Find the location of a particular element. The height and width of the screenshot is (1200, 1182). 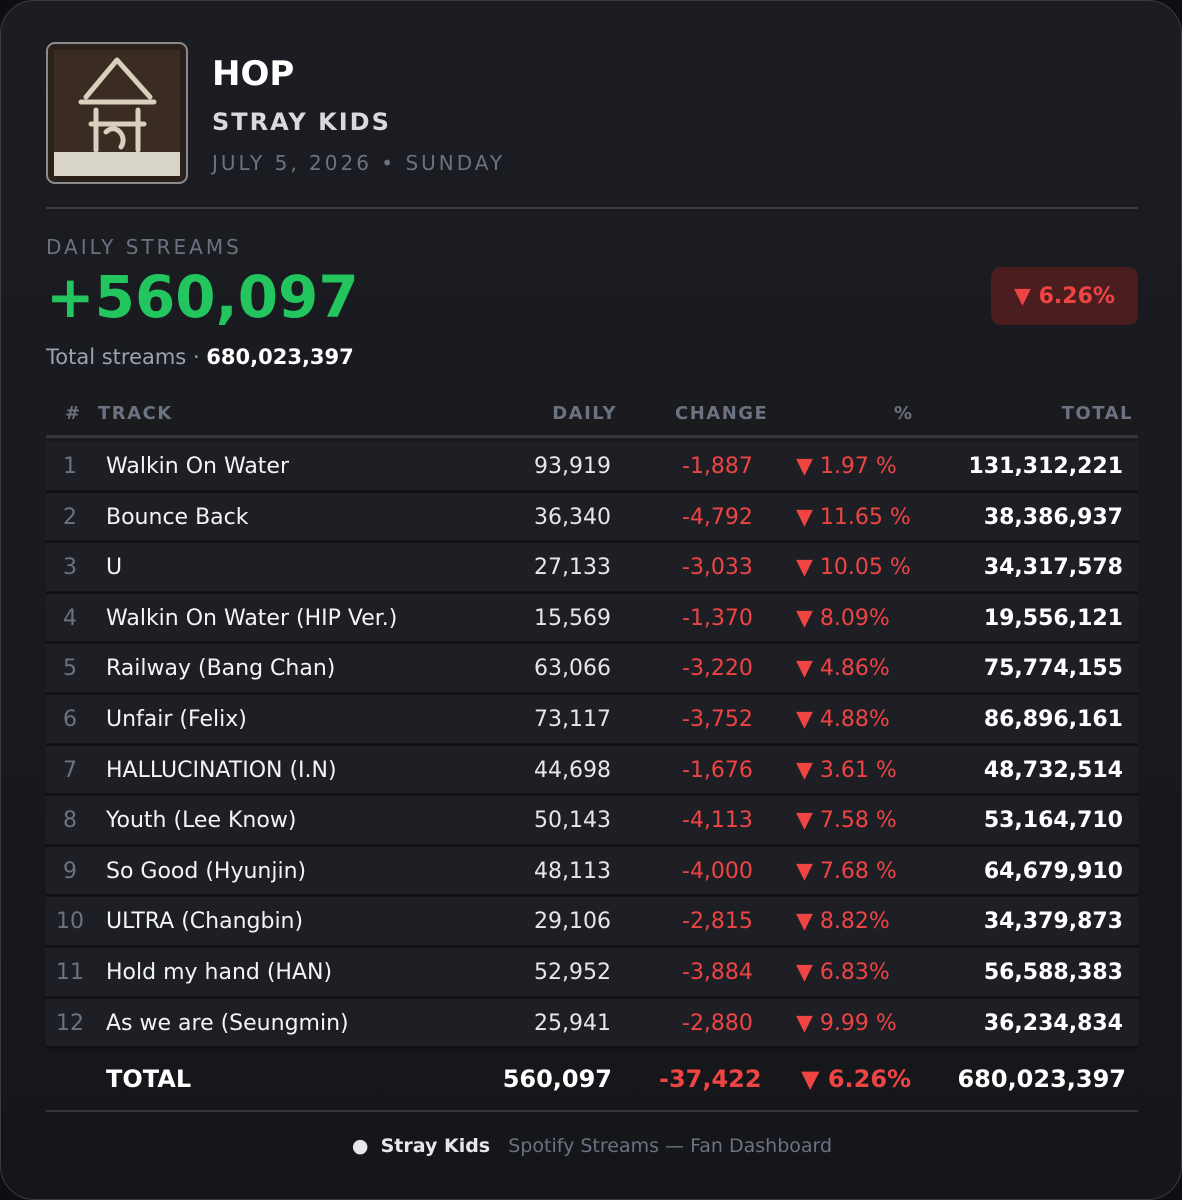

total-total-text: 680,023,397 is located at coordinates (1041, 1079).